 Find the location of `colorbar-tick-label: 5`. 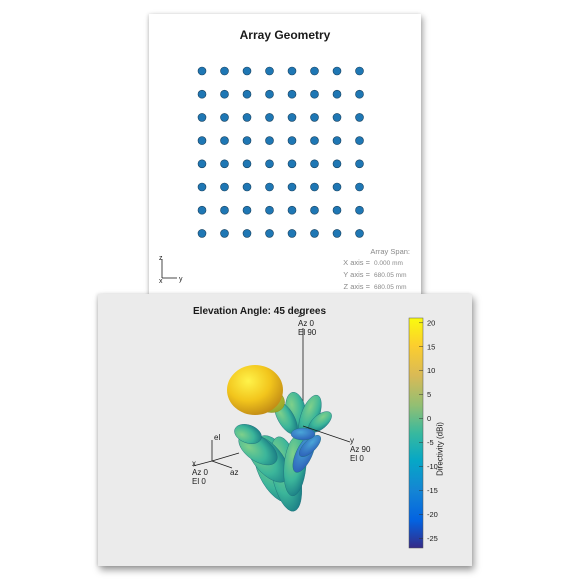

colorbar-tick-label: 5 is located at coordinates (429, 394).